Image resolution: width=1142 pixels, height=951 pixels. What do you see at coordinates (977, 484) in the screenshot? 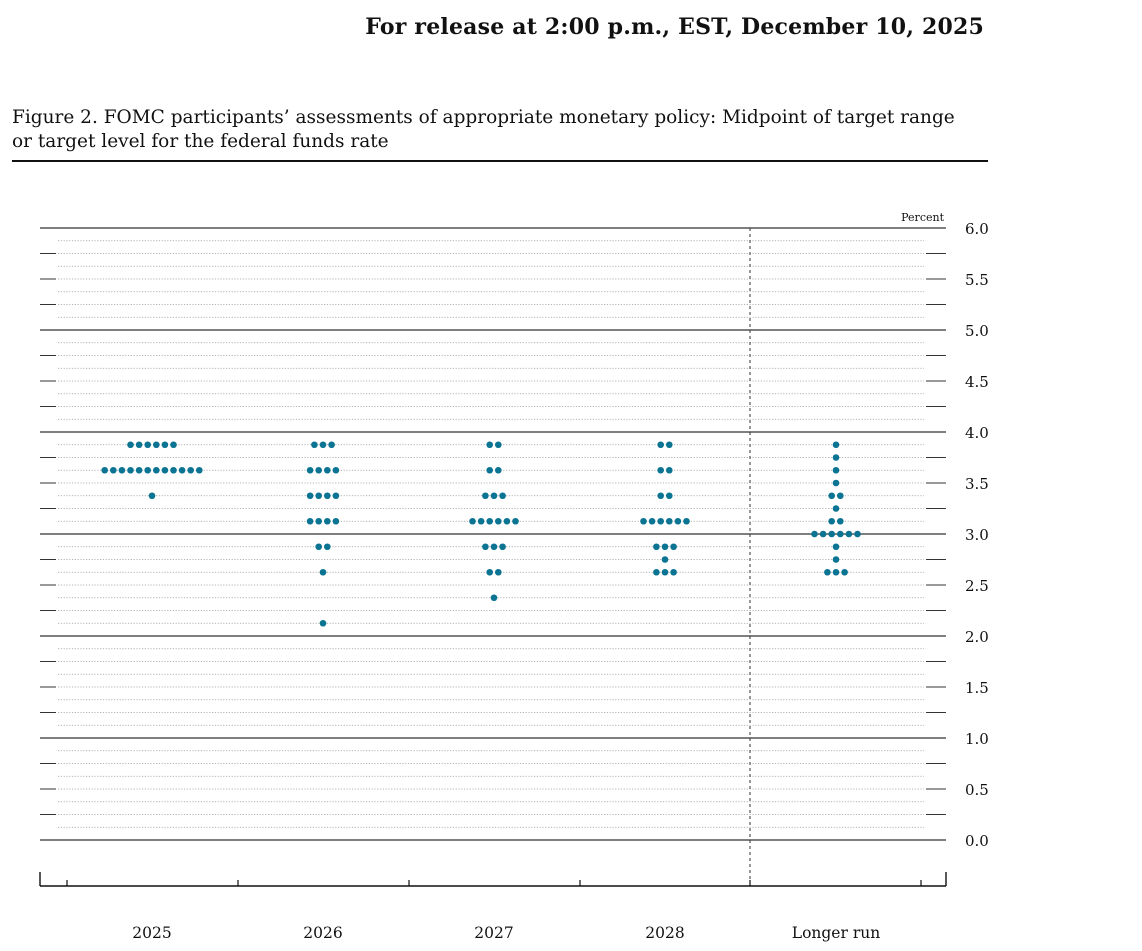
I see `y-tick-label: 3.5` at bounding box center [977, 484].